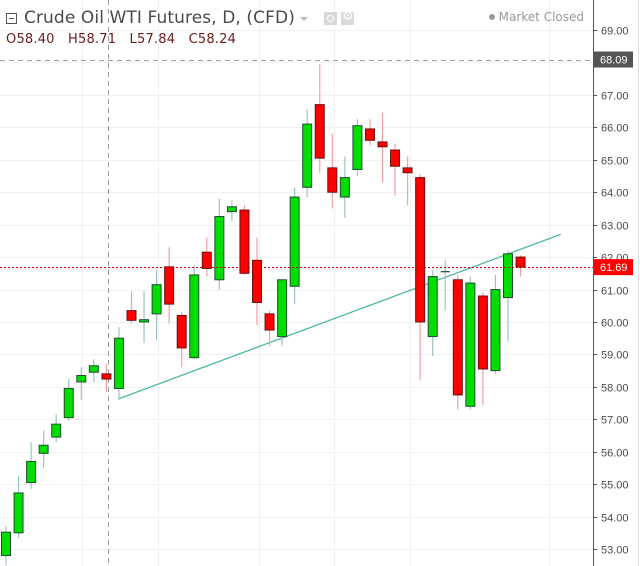  Describe the element at coordinates (347, 17) in the screenshot. I see `settings-gear-icon` at that location.